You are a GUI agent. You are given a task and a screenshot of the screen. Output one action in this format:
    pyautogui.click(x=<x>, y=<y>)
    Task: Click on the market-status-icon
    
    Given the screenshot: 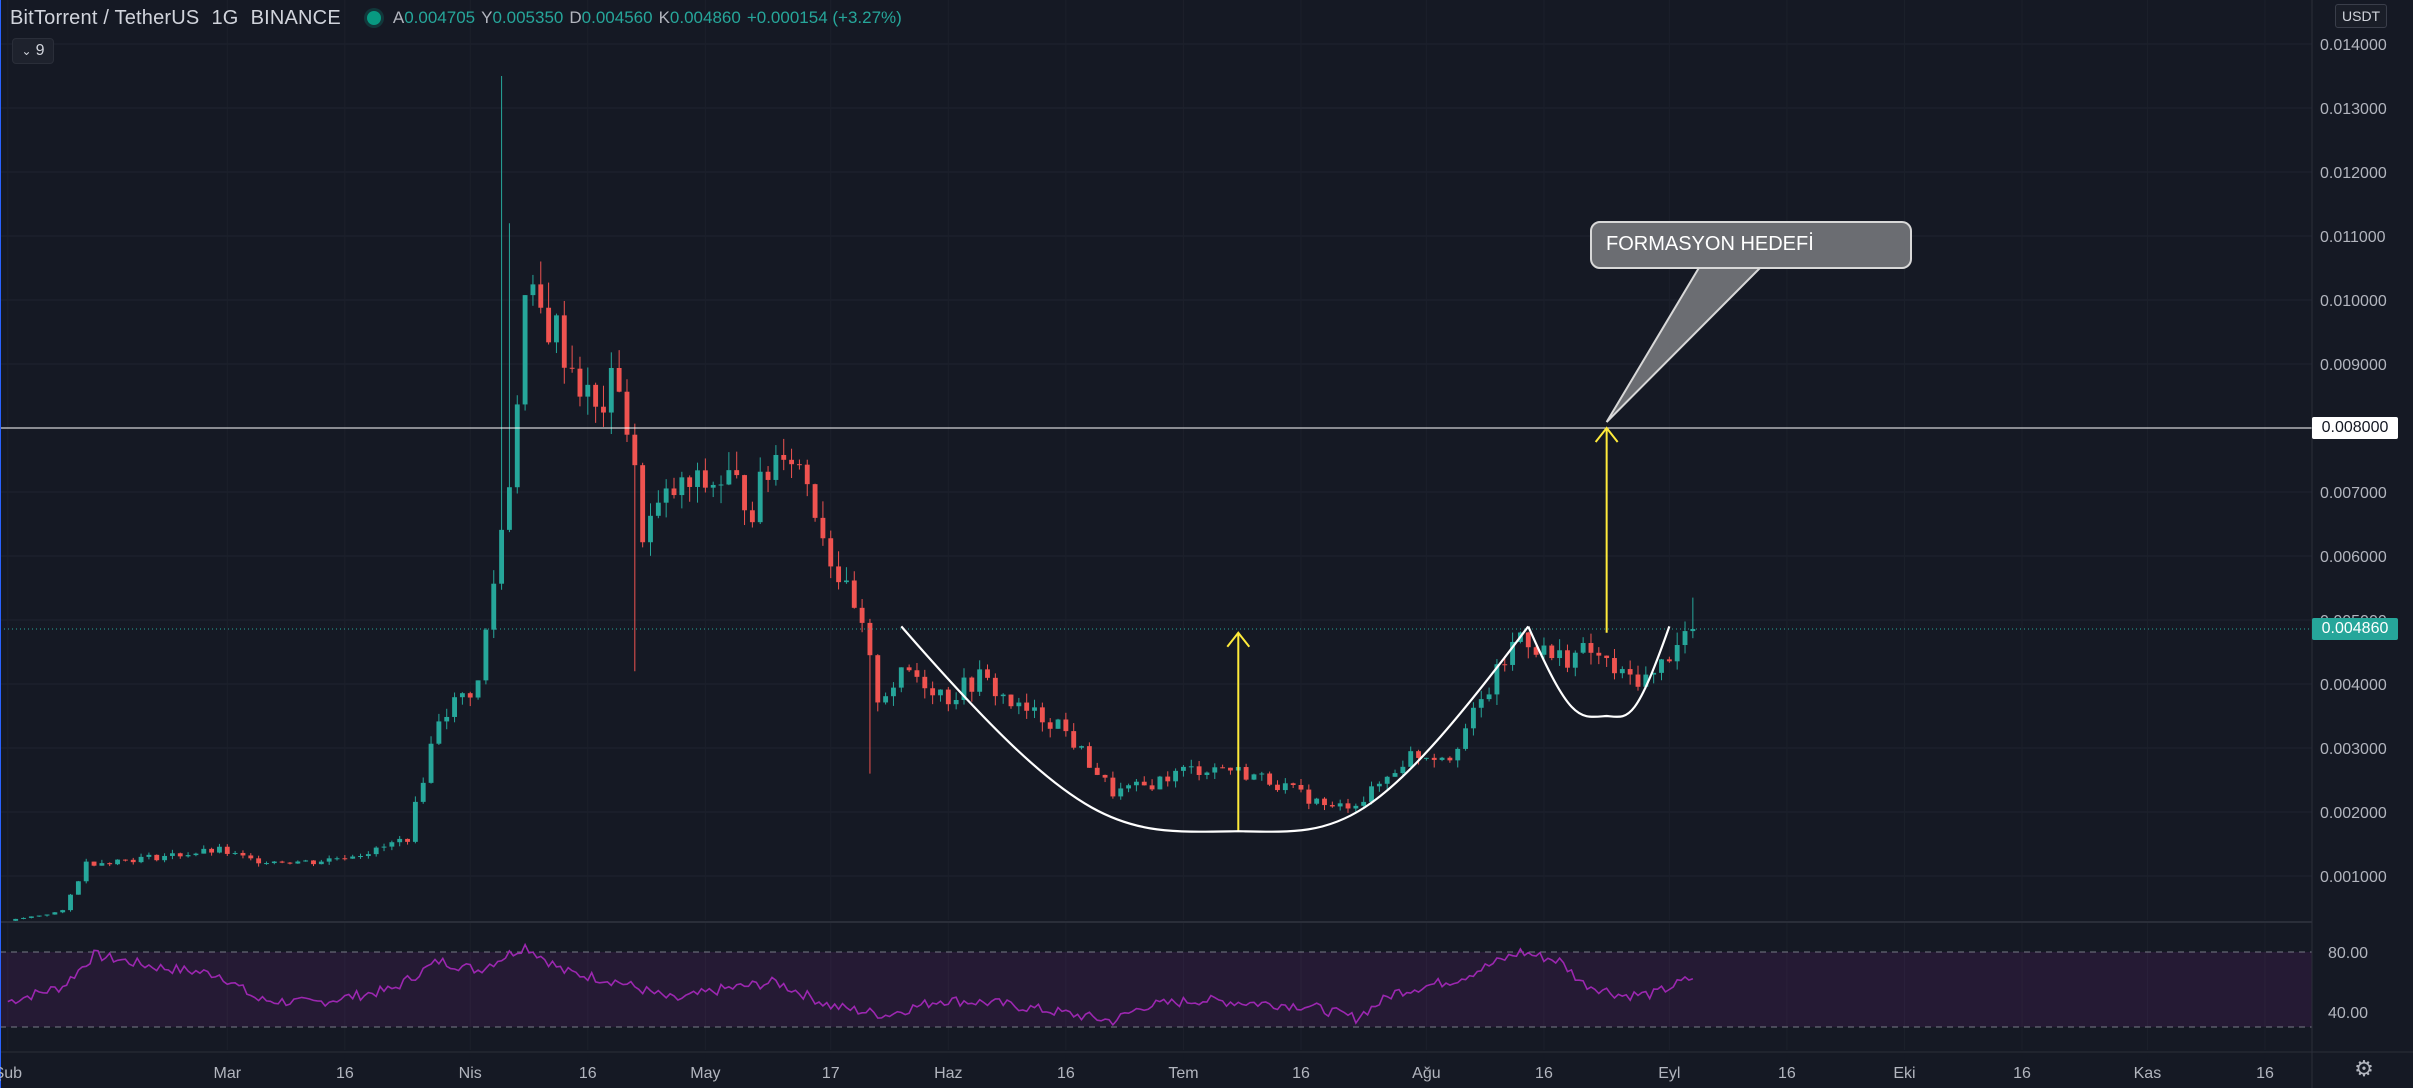 What is the action you would take?
    pyautogui.click(x=373, y=18)
    